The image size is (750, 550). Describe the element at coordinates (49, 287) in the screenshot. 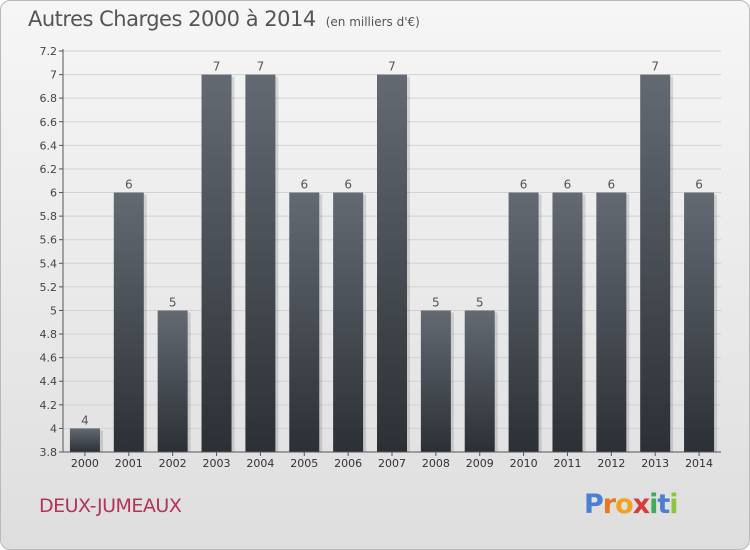

I see `y-tick-label: 5.2` at that location.